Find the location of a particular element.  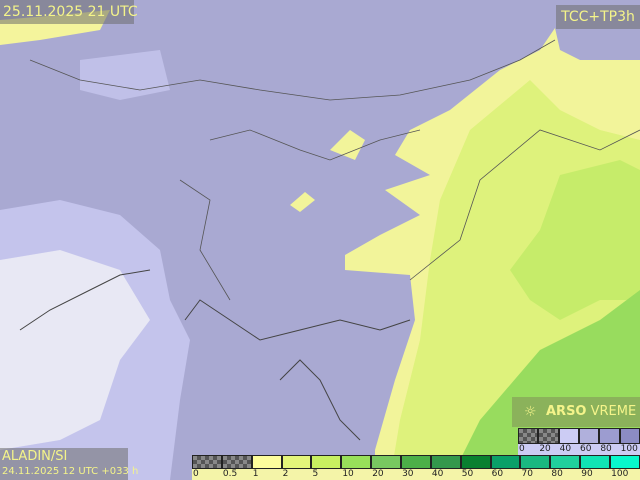

legend-tick: 5 is located at coordinates (315, 474).